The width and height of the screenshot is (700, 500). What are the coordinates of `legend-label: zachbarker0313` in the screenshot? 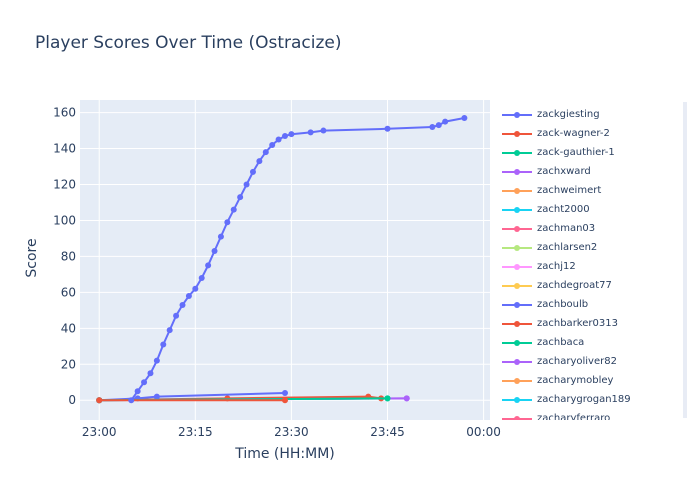 It's located at (577, 323).